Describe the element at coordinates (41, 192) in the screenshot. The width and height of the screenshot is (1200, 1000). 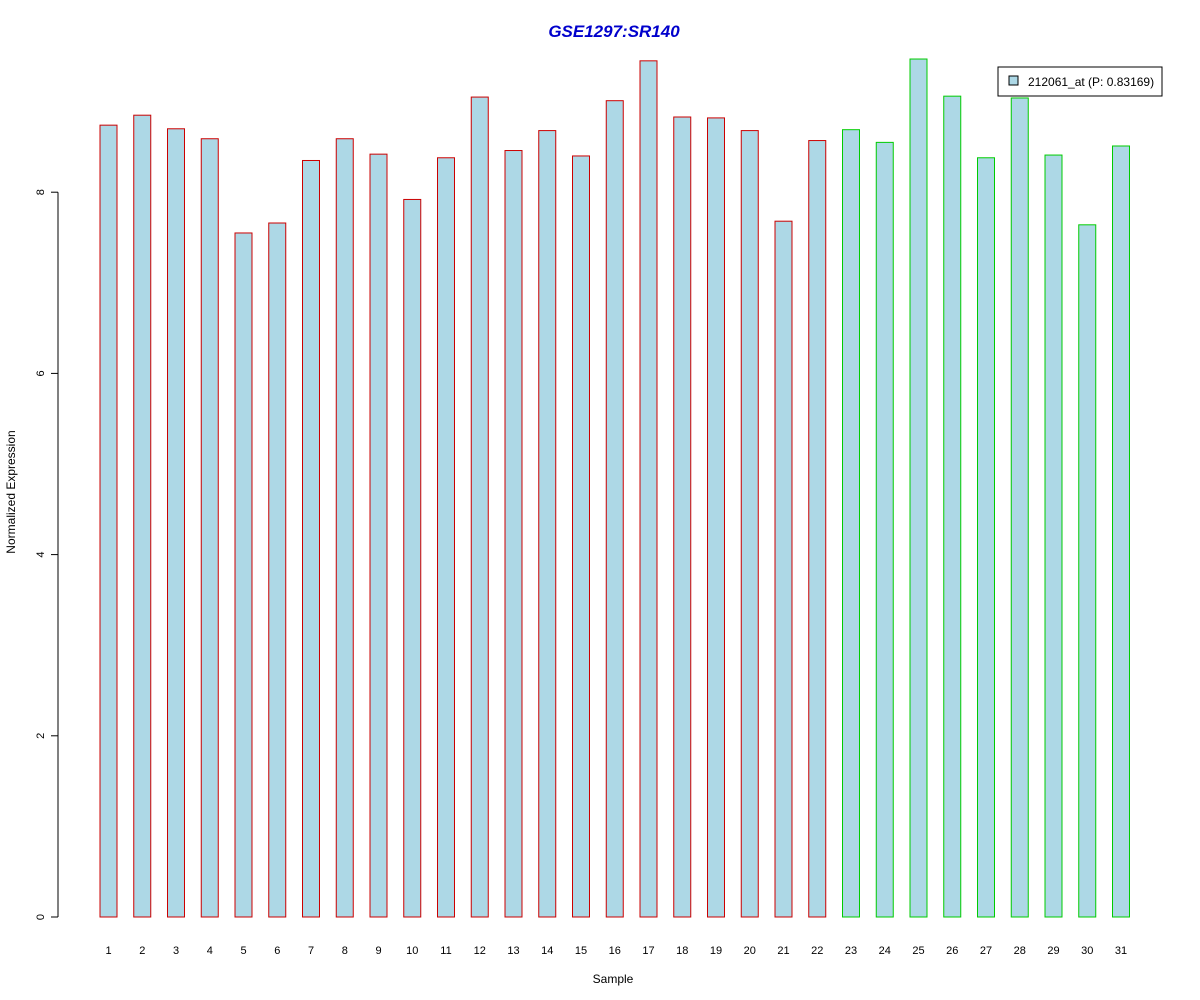
I see `y-tick-label: 8` at that location.